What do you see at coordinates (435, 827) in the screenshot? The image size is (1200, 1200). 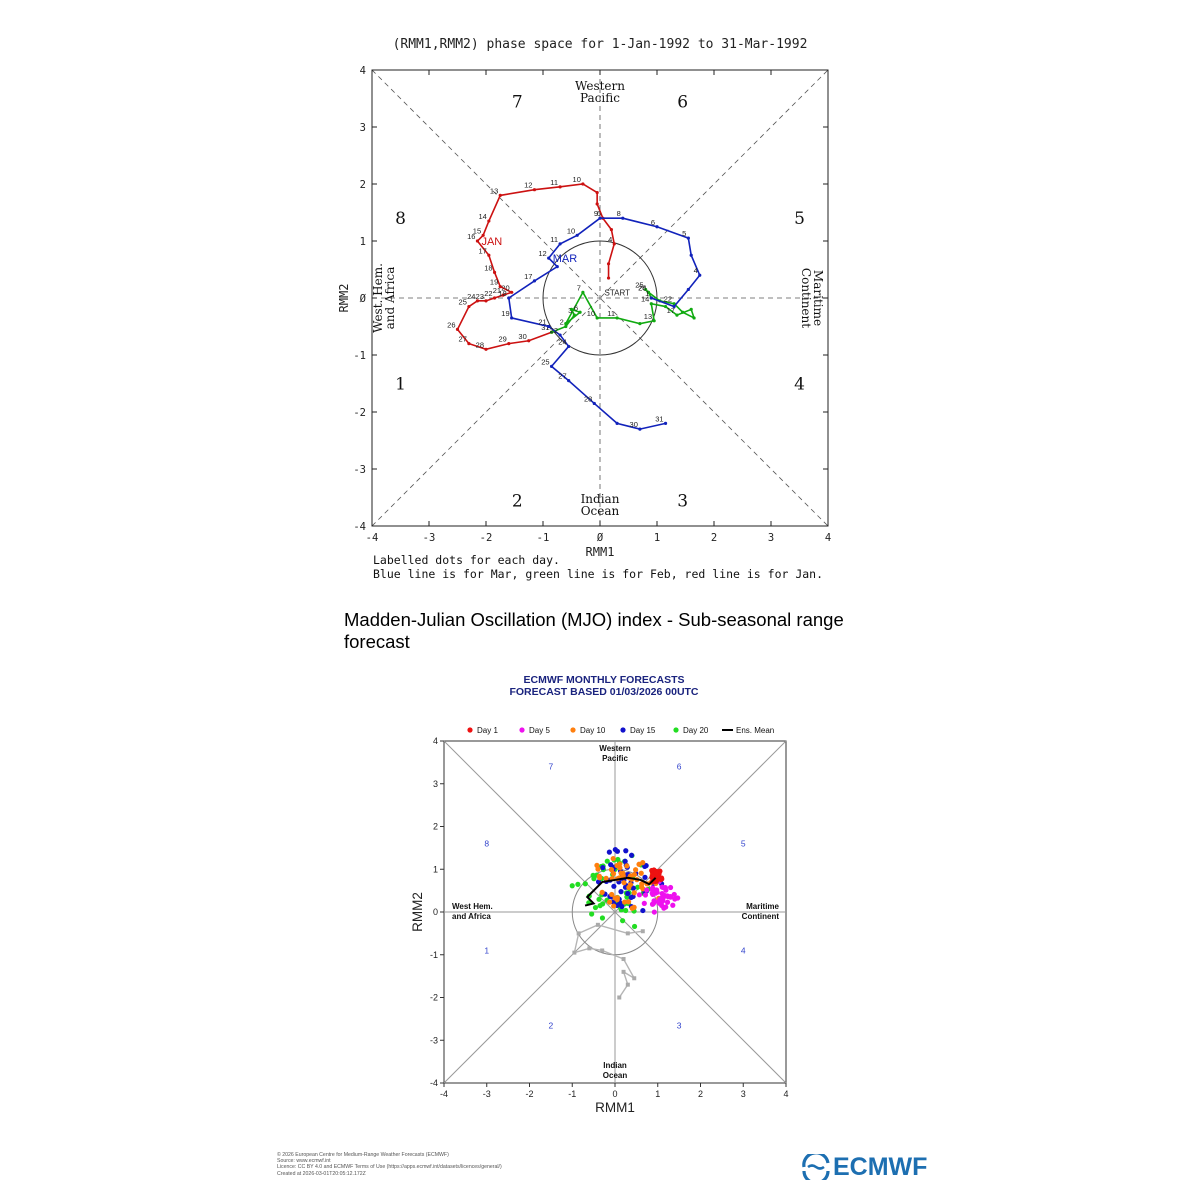 I see `chart2-y-tick-label: 2` at bounding box center [435, 827].